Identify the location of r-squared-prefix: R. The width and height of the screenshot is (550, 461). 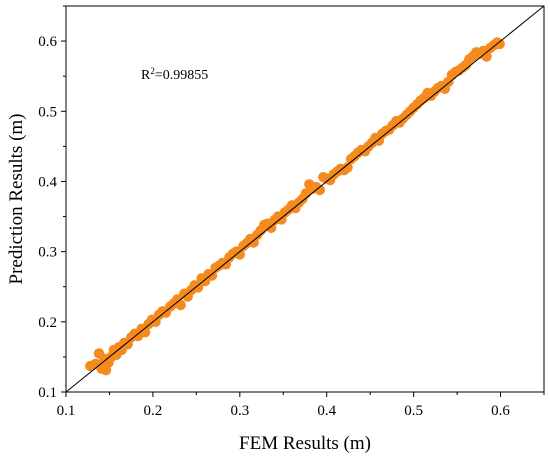
(146, 75).